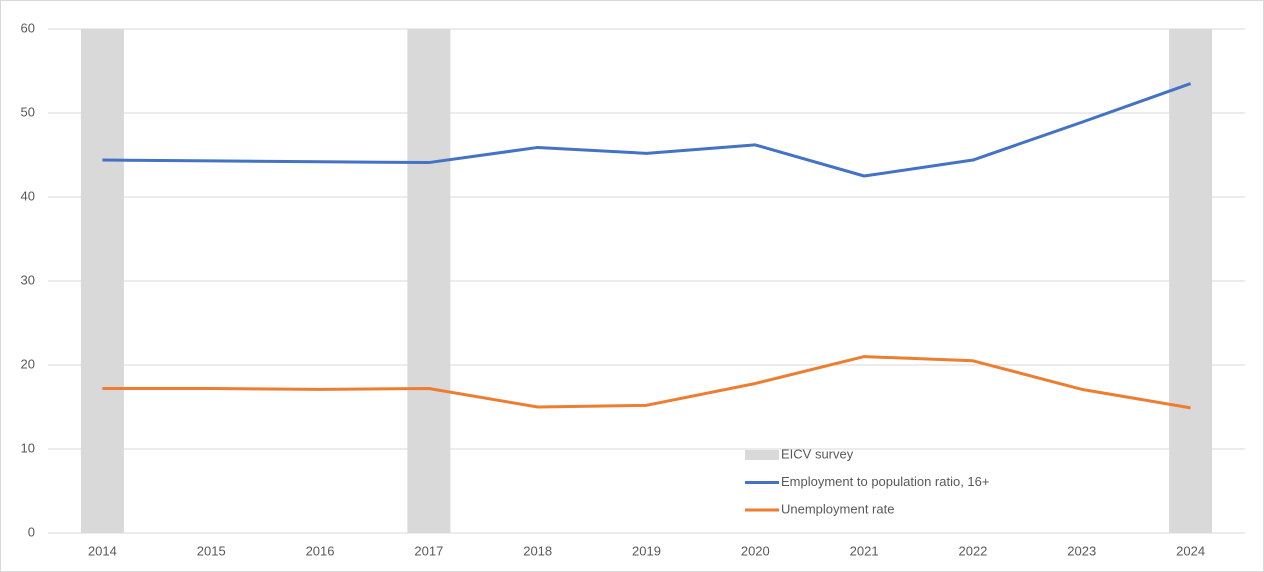  What do you see at coordinates (28, 363) in the screenshot?
I see `y-tick-label: 20` at bounding box center [28, 363].